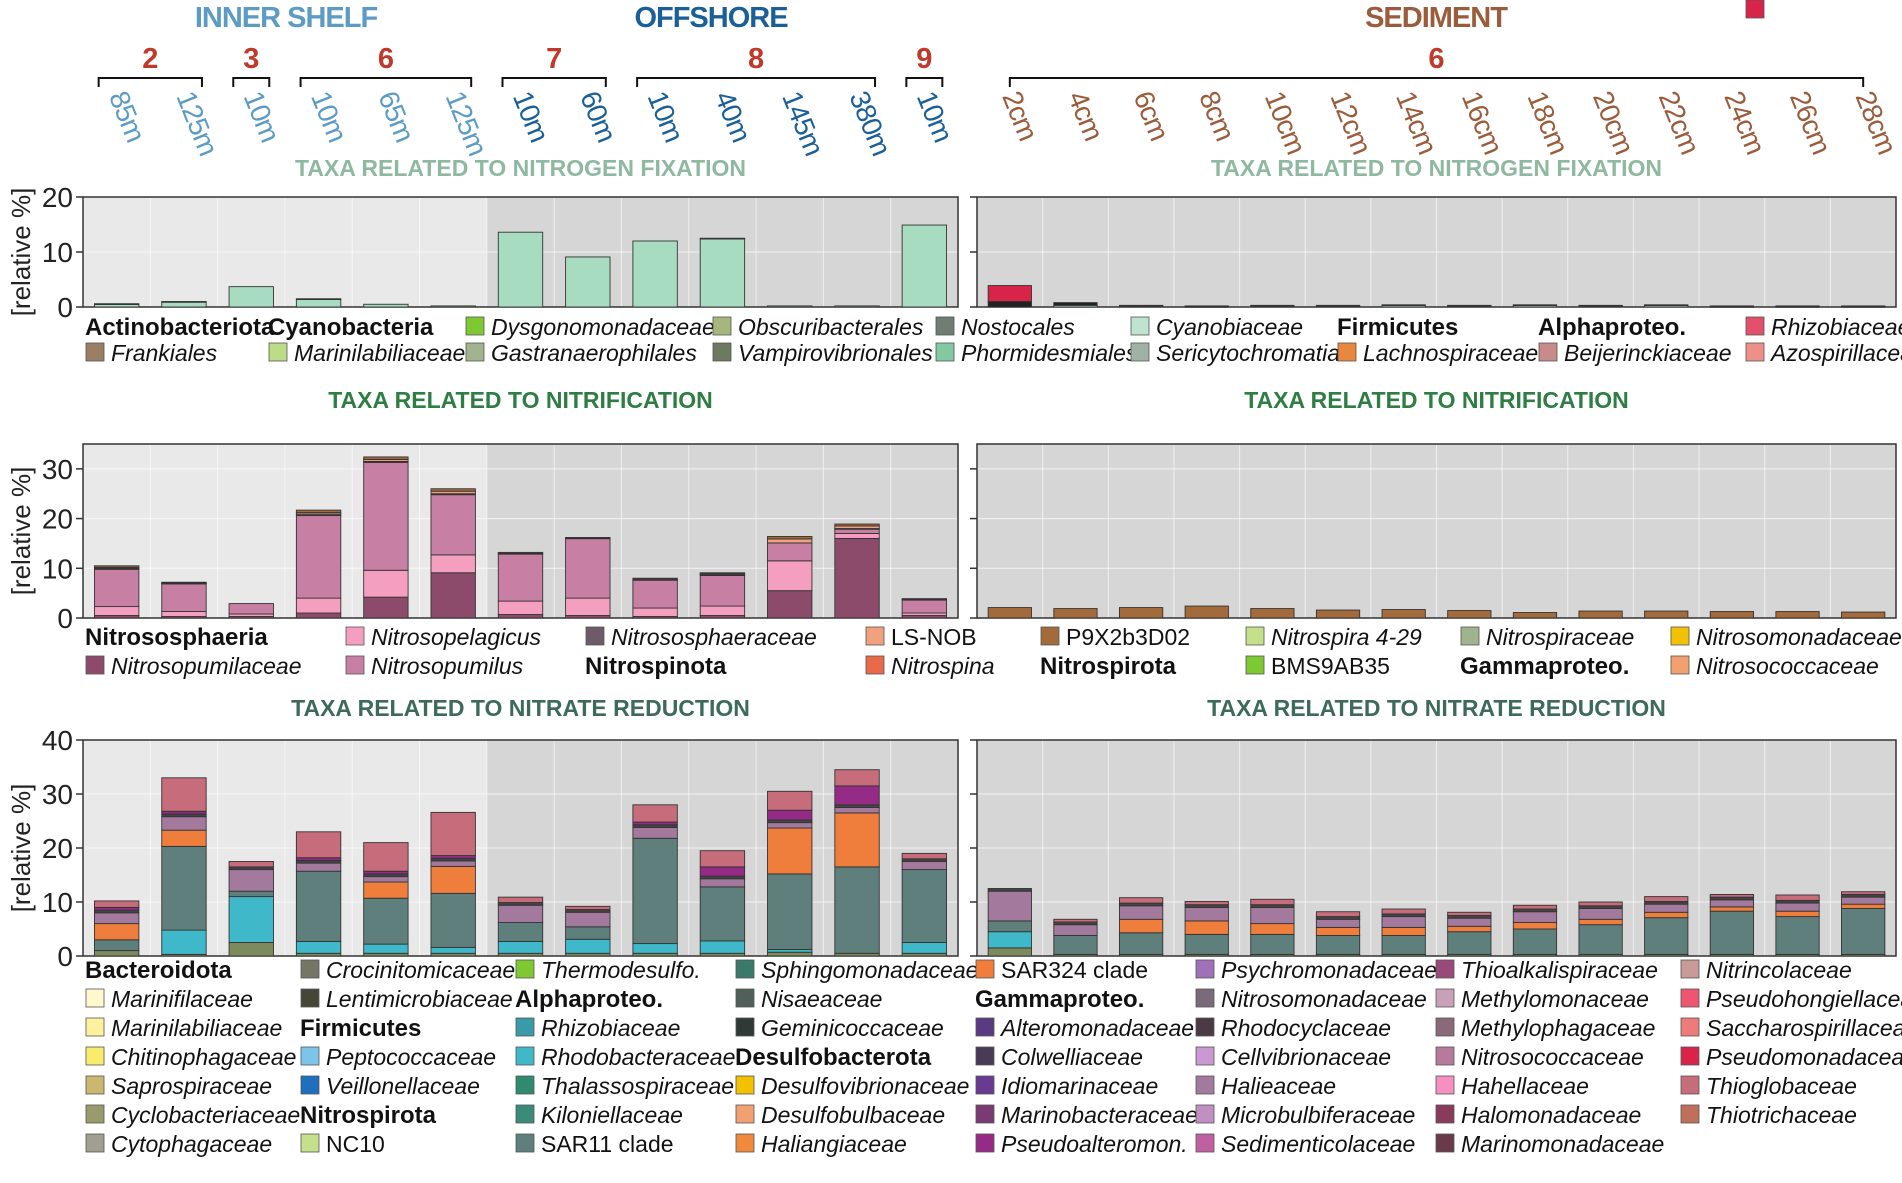 The height and width of the screenshot is (1183, 1902). Describe the element at coordinates (1306, 1057) in the screenshot. I see `legend-label: Cellvibrionaceae` at that location.